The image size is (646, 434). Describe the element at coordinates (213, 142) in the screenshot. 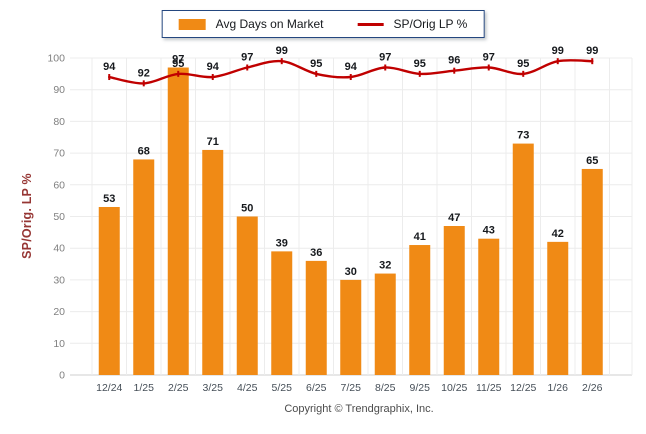

I see `bar-value-label: 71` at that location.